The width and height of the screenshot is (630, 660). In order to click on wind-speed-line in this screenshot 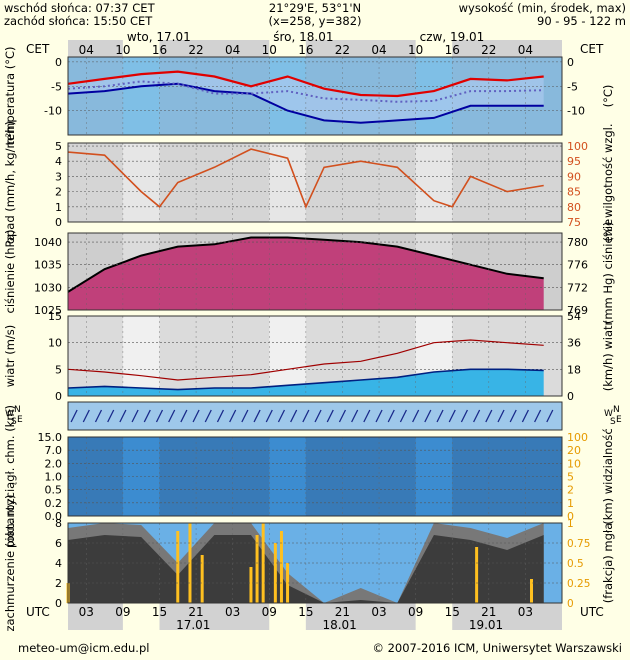, I will do `click(305, 379)`.